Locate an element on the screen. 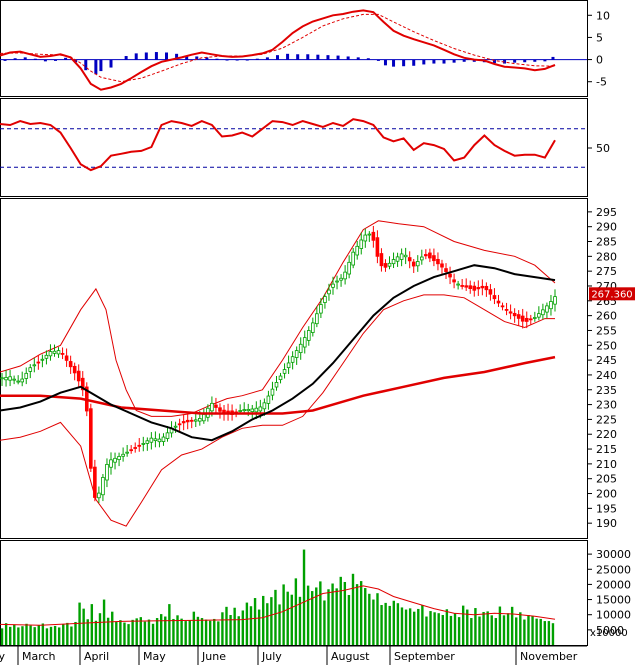  y-tick-label: 260 is located at coordinates (606, 316).